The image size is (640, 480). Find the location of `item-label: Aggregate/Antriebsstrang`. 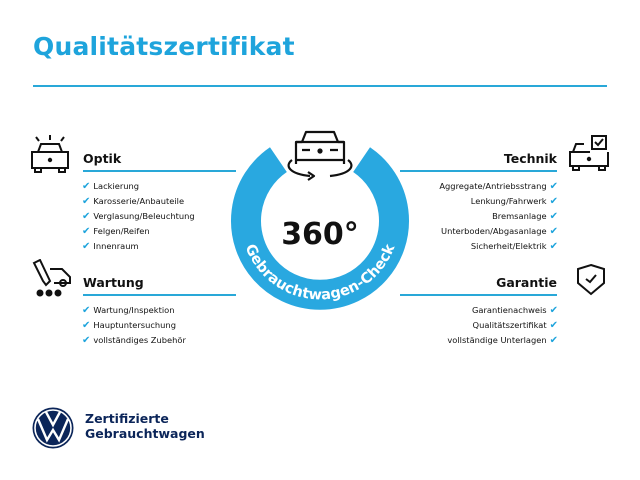

item-label: Aggregate/Antriebsstrang is located at coordinates (493, 186).